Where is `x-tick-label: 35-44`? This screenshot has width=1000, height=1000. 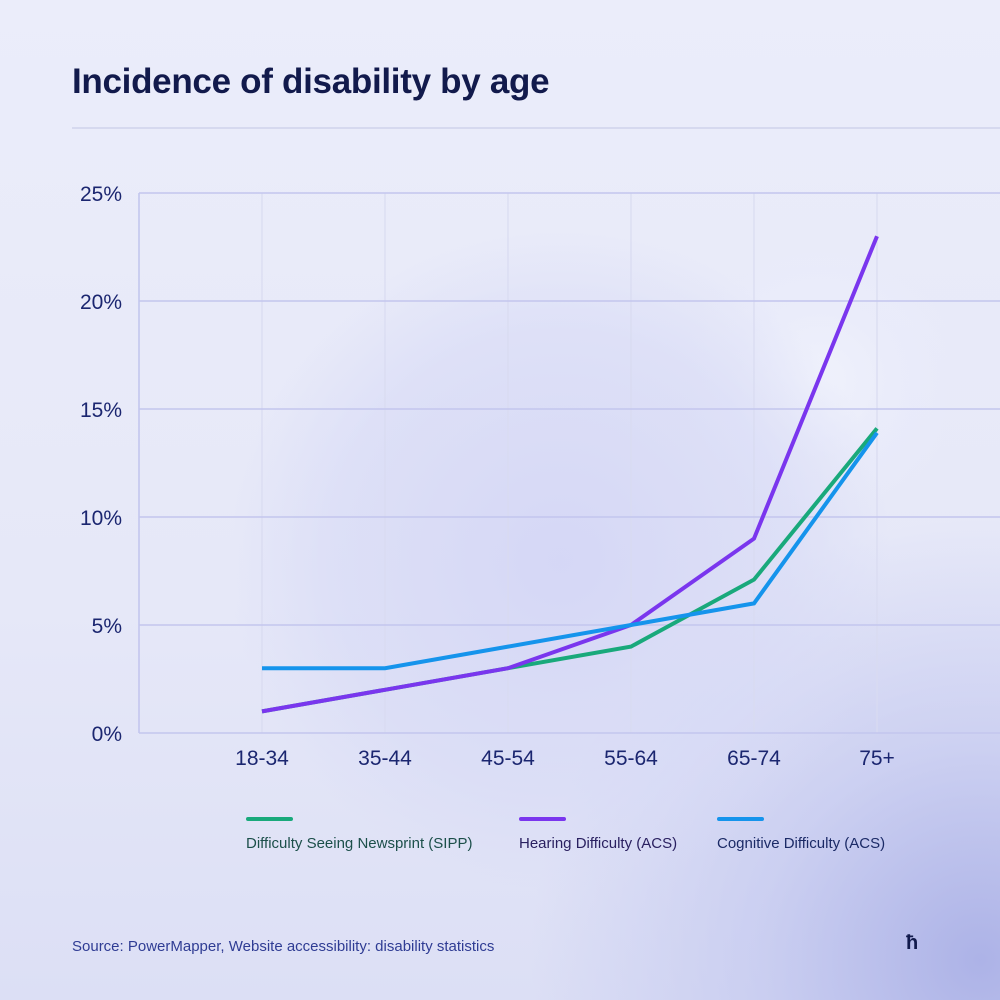
x-tick-label: 35-44 is located at coordinates (385, 758).